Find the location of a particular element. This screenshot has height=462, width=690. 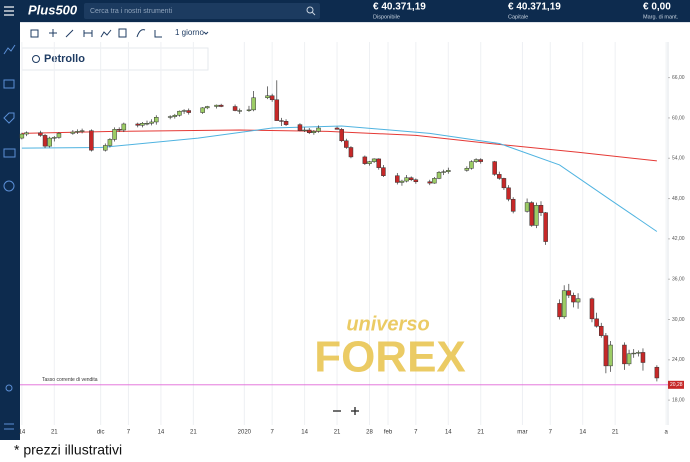

y-tick-label: 54,00 is located at coordinates (678, 159).